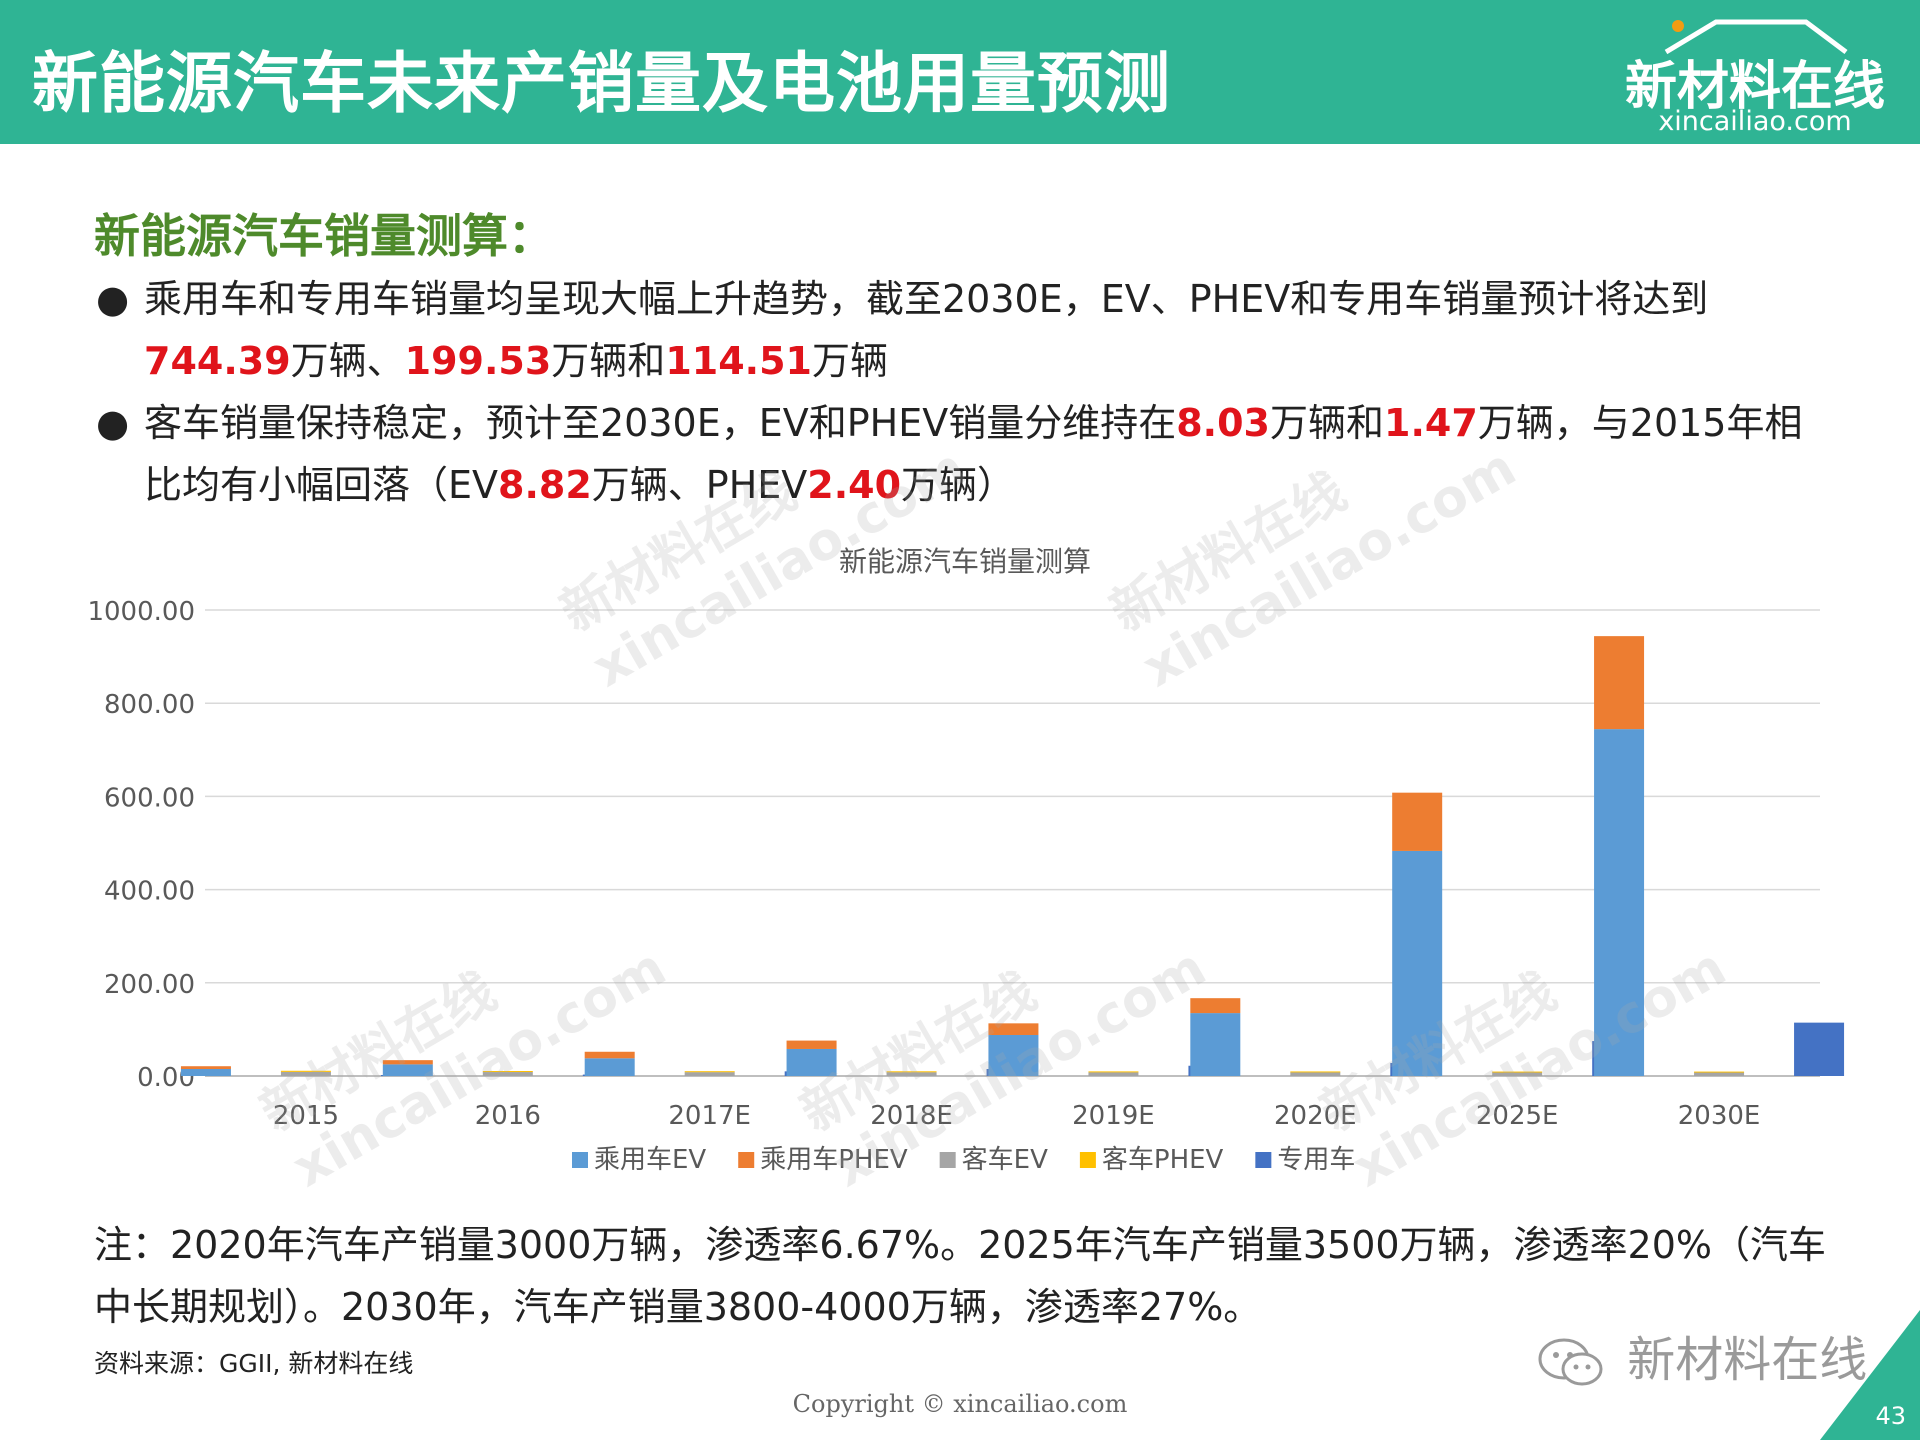 The image size is (1920, 1440). I want to click on wechat-label: 新材料在线, so click(1747, 1360).